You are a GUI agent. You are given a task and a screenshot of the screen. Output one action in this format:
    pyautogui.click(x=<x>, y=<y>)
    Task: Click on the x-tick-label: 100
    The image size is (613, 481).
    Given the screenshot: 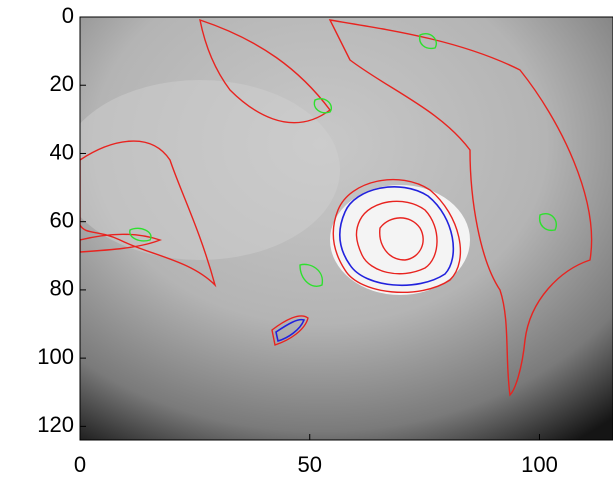 What is the action you would take?
    pyautogui.click(x=539, y=464)
    